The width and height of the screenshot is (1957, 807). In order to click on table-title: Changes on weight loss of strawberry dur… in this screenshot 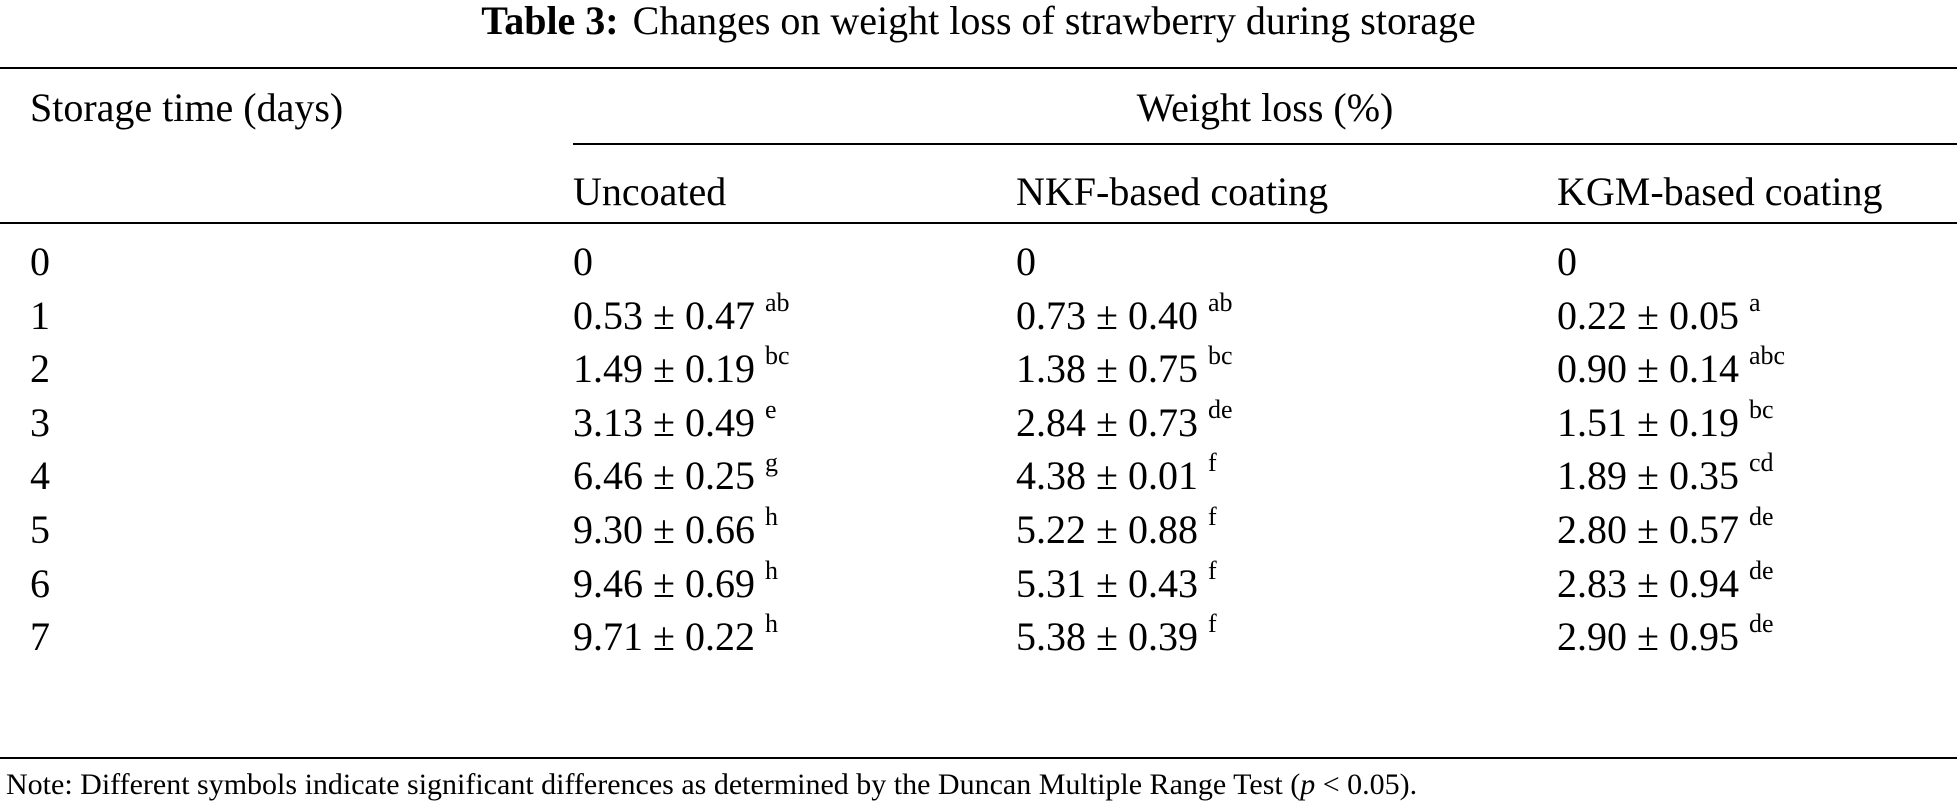, I will do `click(1054, 21)`.